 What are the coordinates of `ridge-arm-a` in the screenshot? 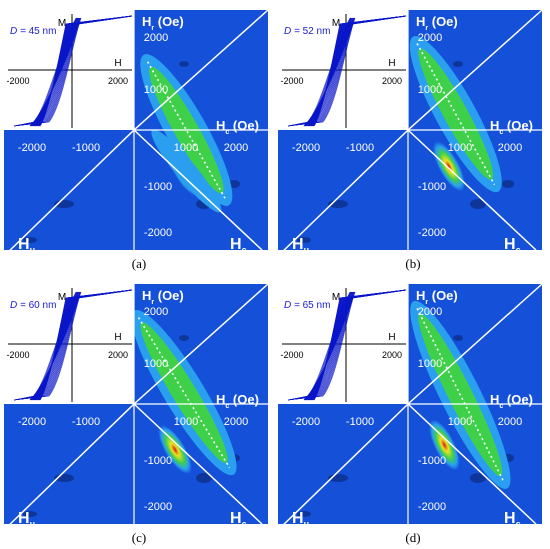 It's located at (186, 171).